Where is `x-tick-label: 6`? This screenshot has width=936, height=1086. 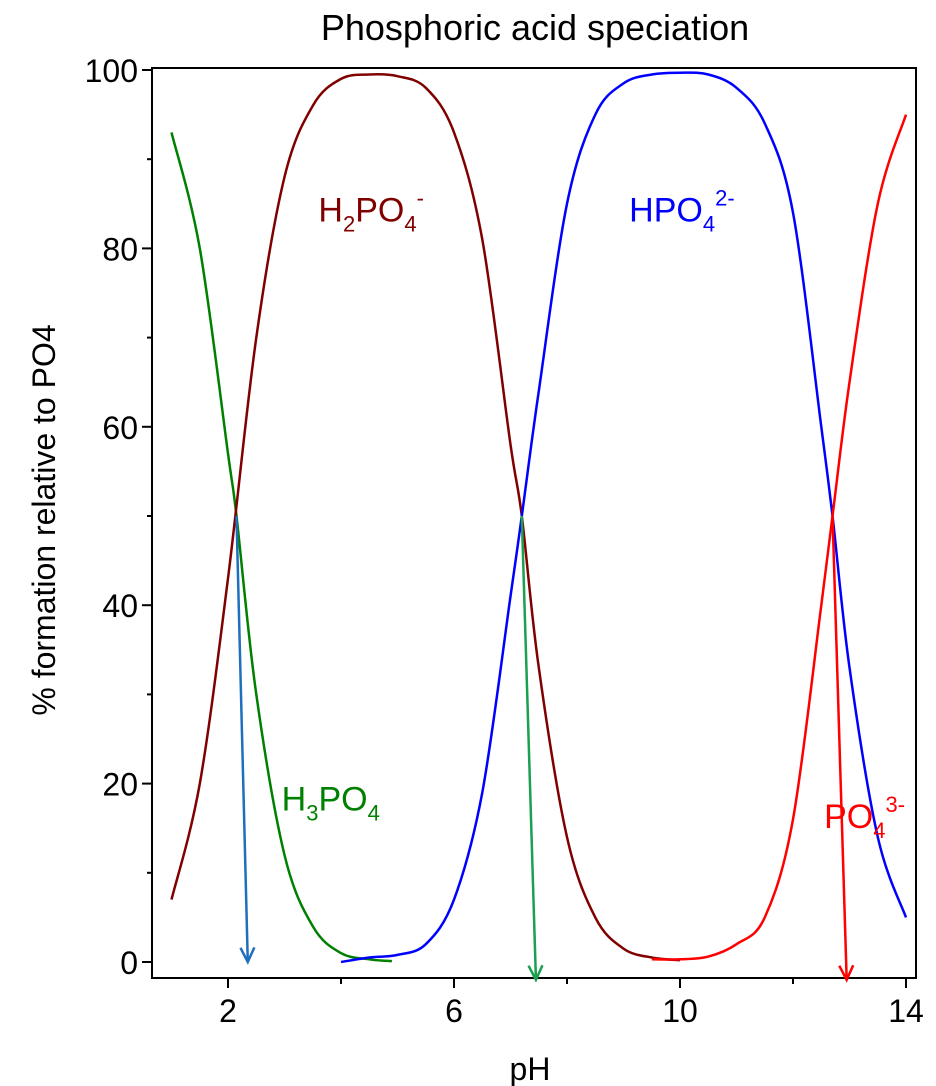 x-tick-label: 6 is located at coordinates (454, 1011).